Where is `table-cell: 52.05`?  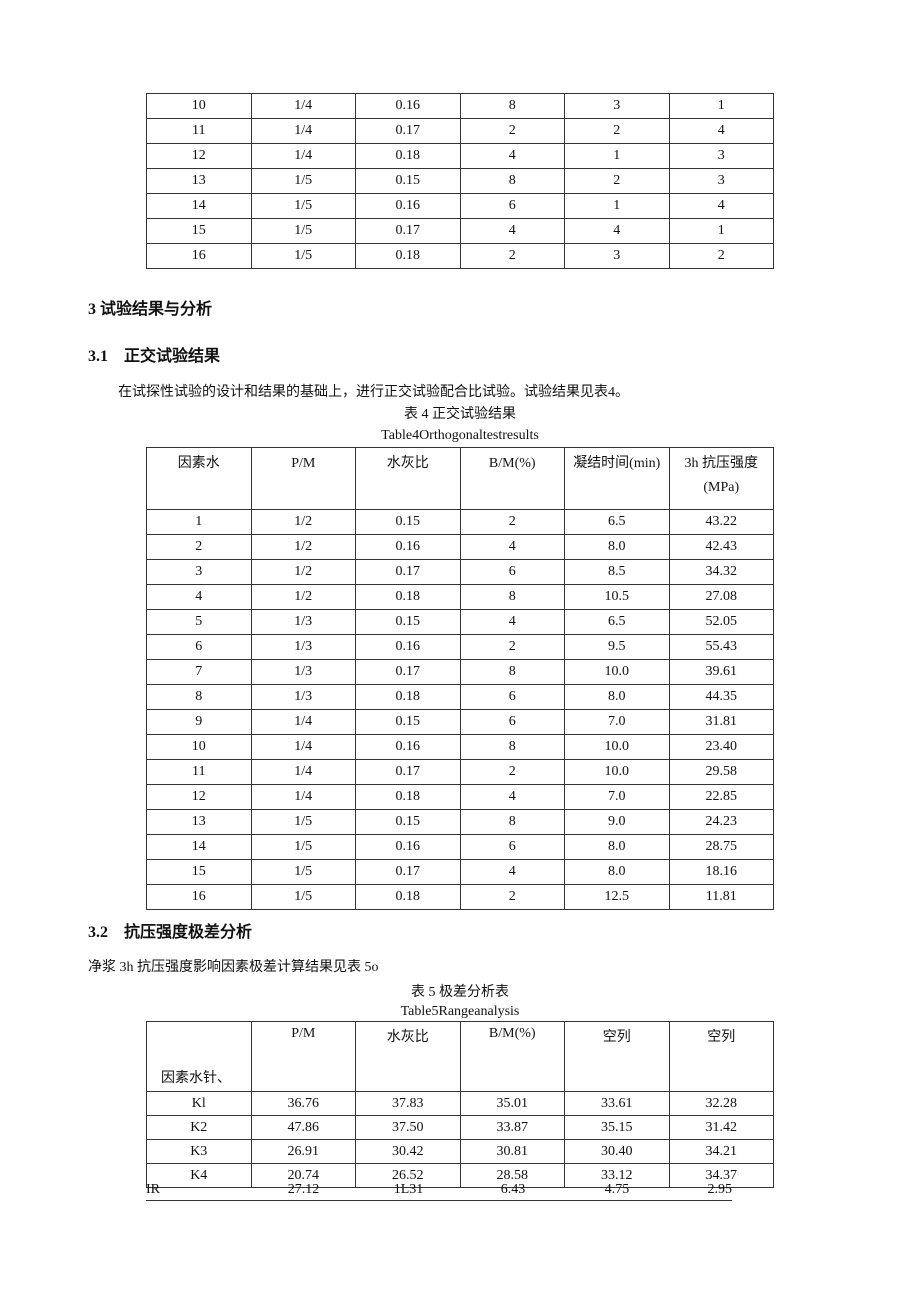 table-cell: 52.05 is located at coordinates (721, 622).